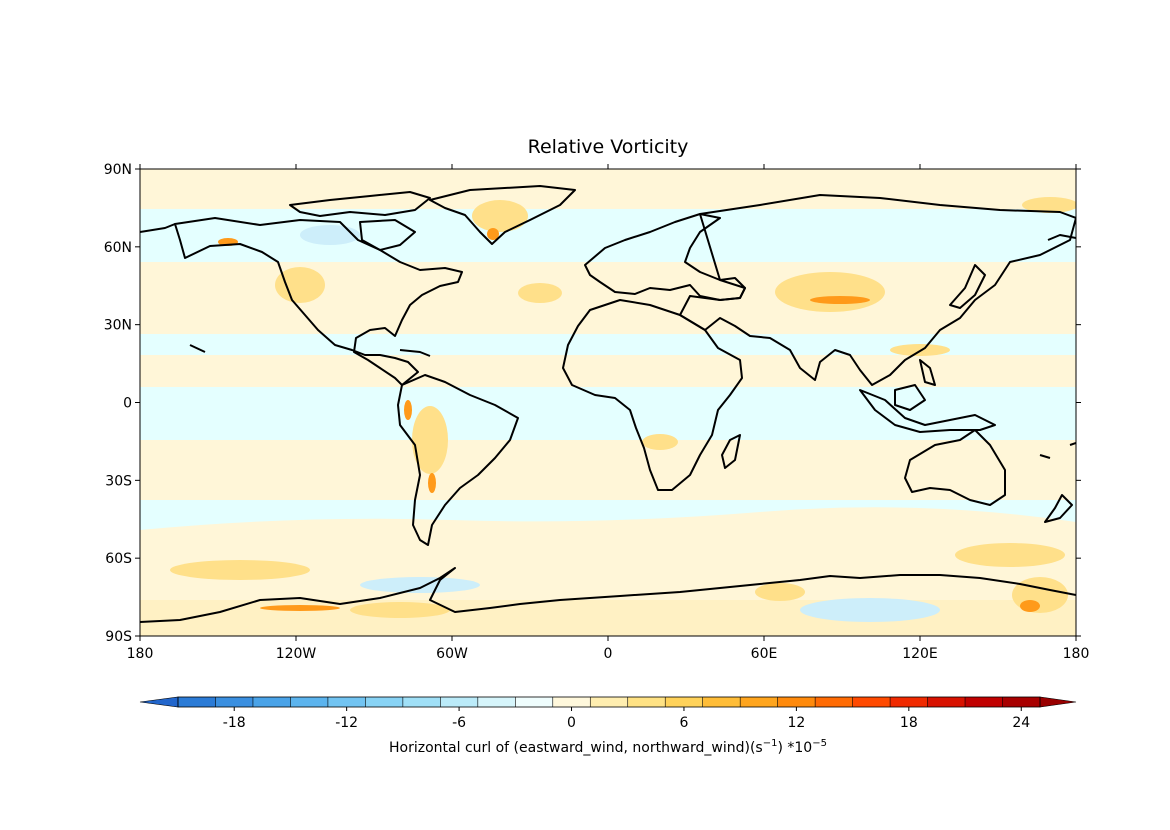 The image size is (1170, 830). I want to click on colorbar-extend-high, so click(1058, 702).